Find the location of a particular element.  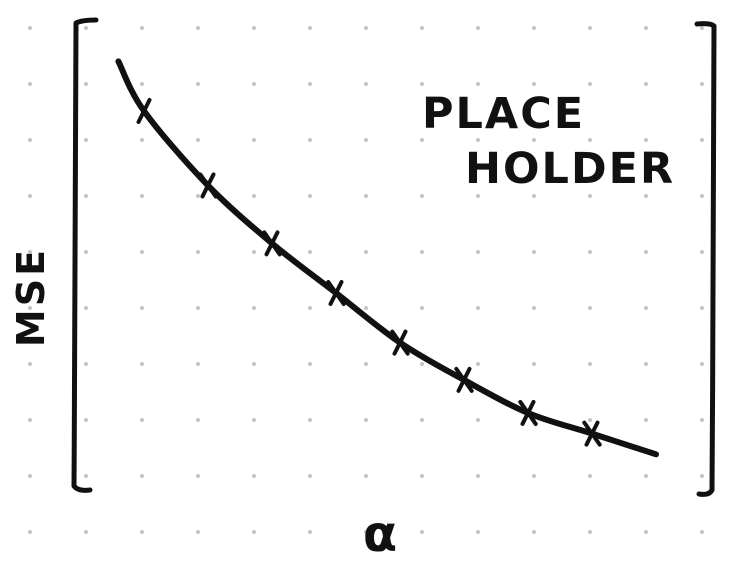

annotation-line-1: PLACE is located at coordinates (503, 114).